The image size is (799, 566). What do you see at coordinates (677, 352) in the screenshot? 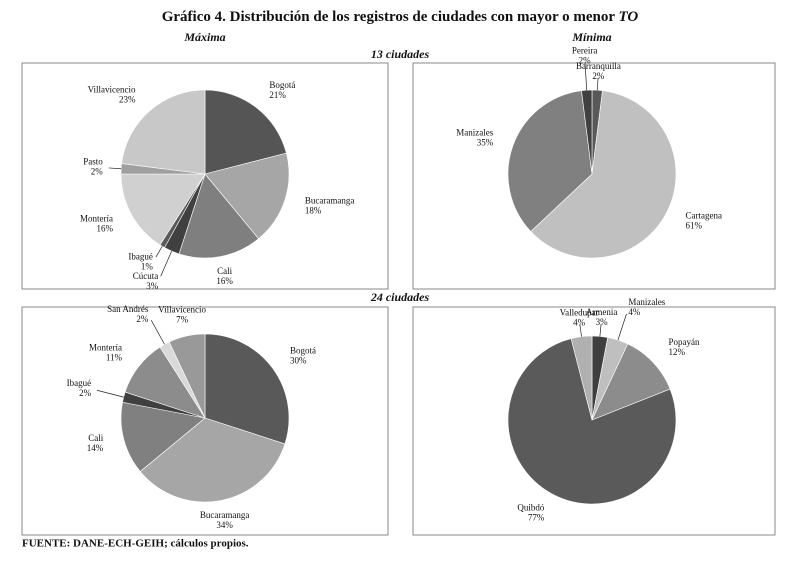
I see `slice-value-label: 12%` at bounding box center [677, 352].